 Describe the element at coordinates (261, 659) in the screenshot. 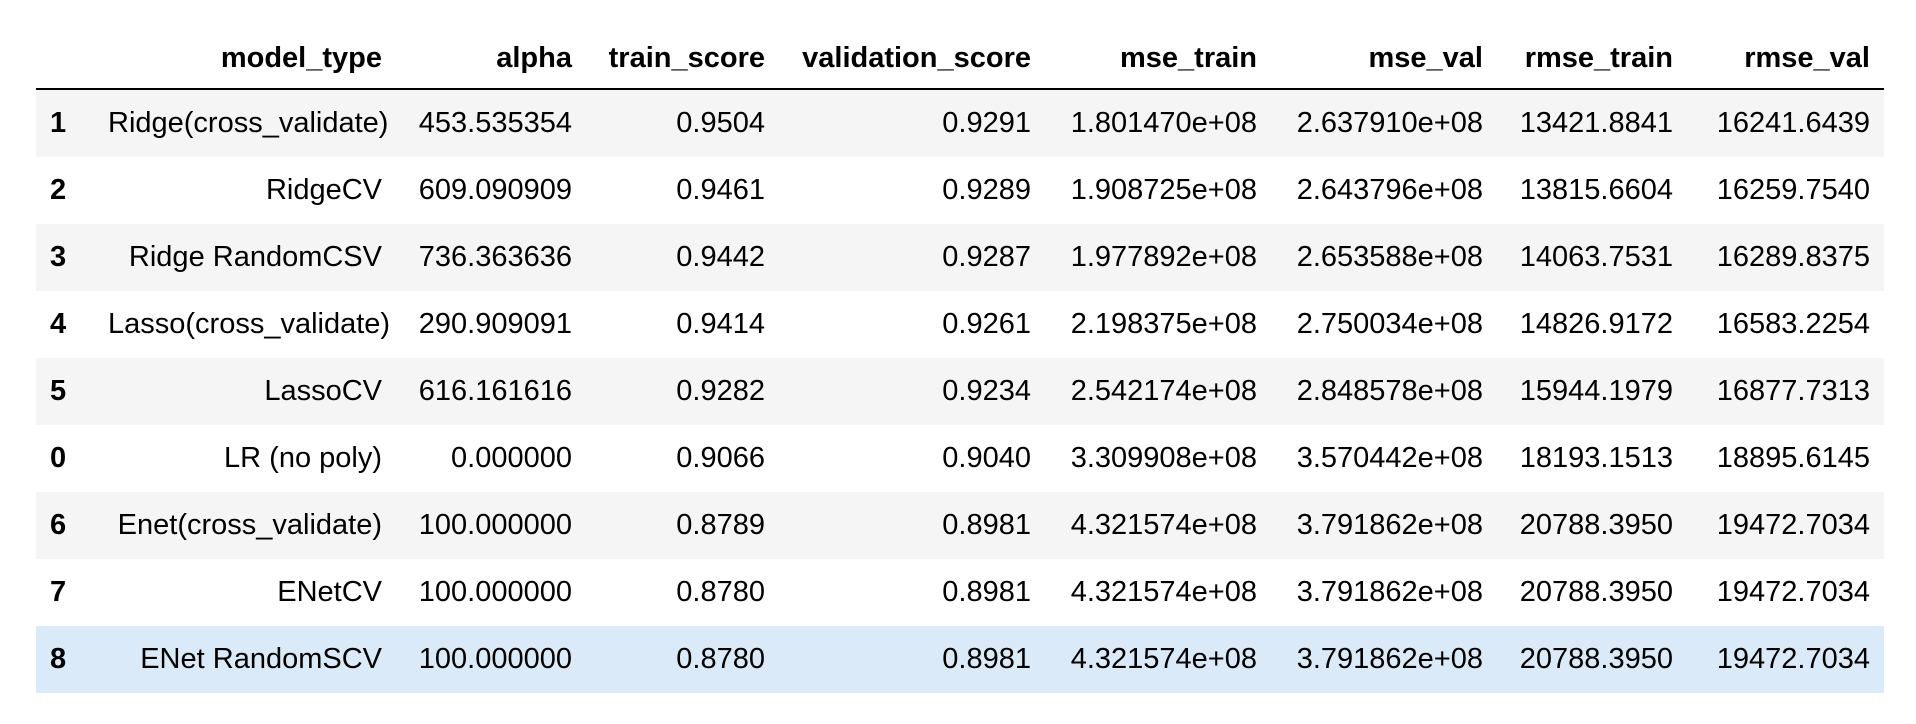

I see `cell-model-type: ENet RandomSCV` at that location.